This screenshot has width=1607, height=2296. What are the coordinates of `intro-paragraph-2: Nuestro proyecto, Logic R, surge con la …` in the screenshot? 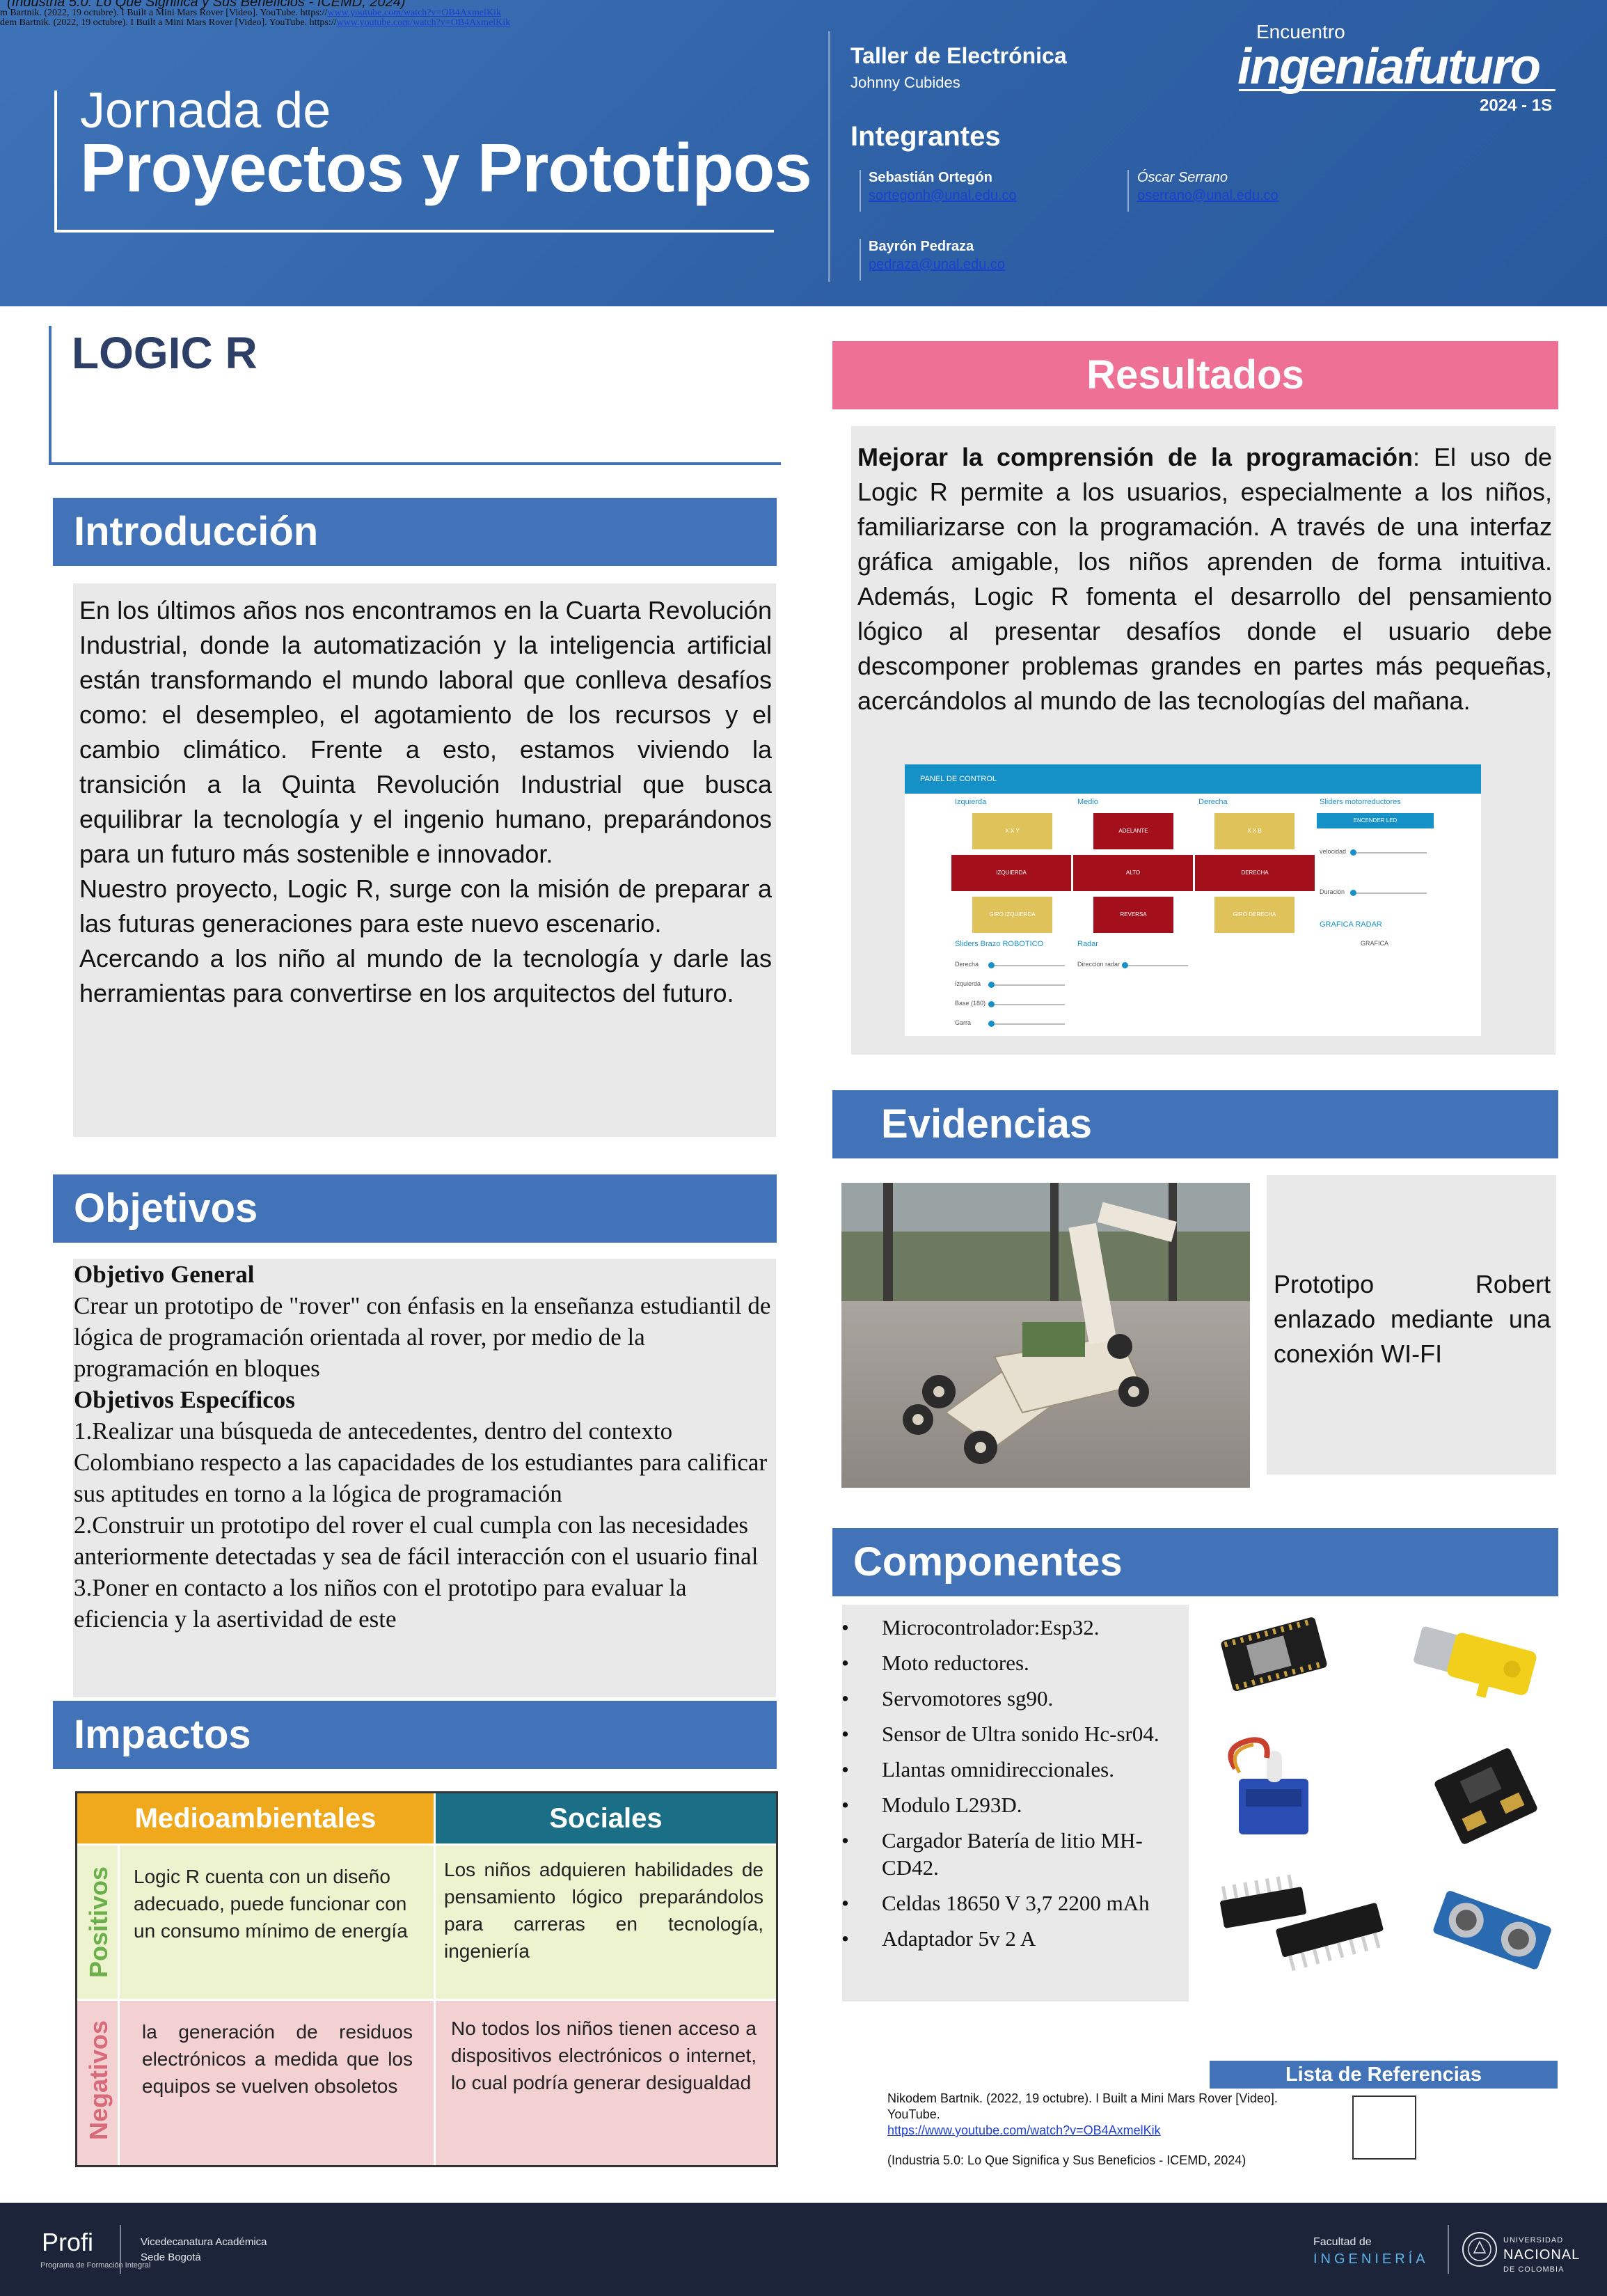 It's located at (425, 906).